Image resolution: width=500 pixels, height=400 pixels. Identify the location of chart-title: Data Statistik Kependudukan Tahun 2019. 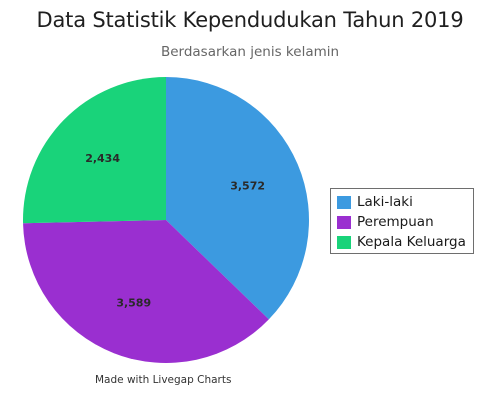
(250, 20).